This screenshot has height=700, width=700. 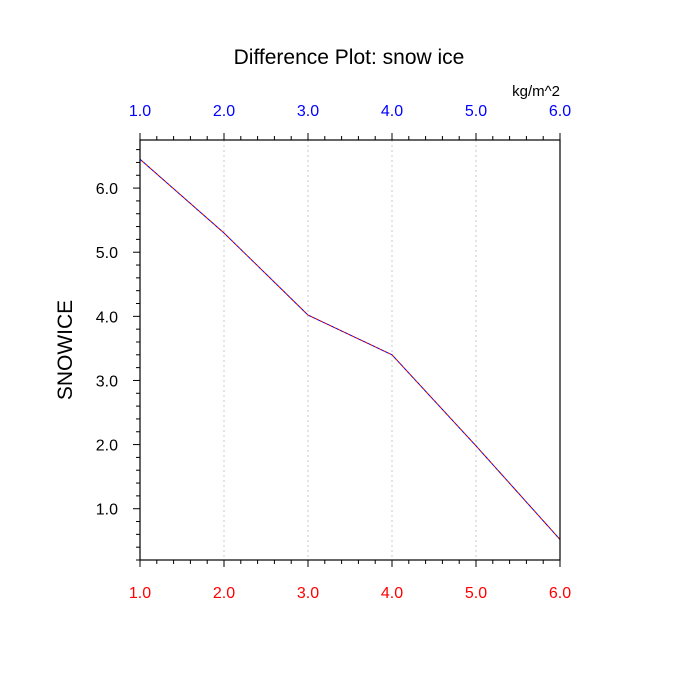 What do you see at coordinates (308, 111) in the screenshot?
I see `x-top-tick-label: 3.0` at bounding box center [308, 111].